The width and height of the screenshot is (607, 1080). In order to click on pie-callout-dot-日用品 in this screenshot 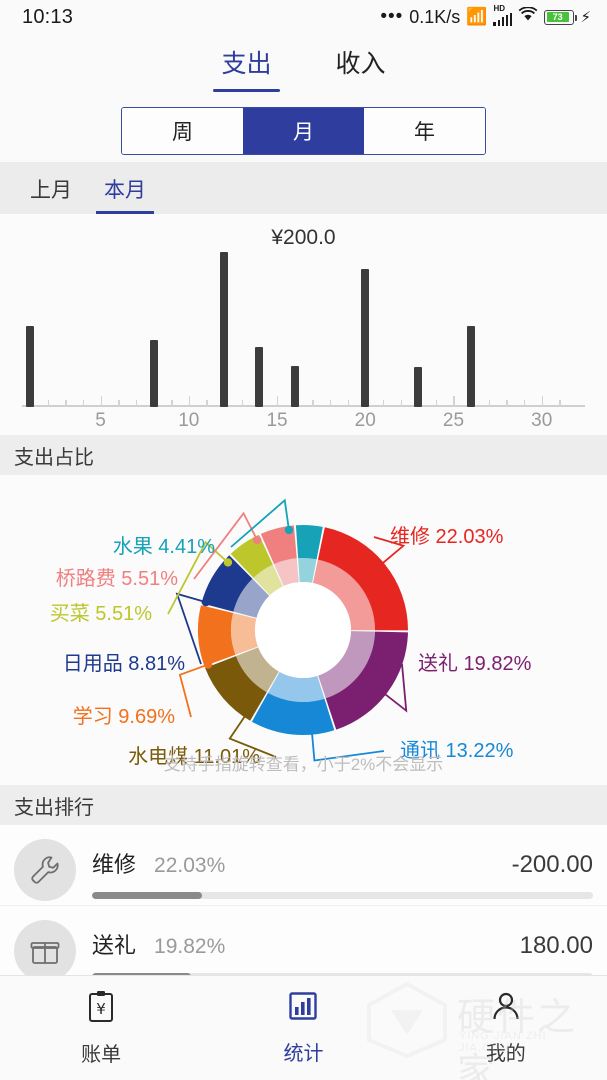, I will do `click(206, 602)`.